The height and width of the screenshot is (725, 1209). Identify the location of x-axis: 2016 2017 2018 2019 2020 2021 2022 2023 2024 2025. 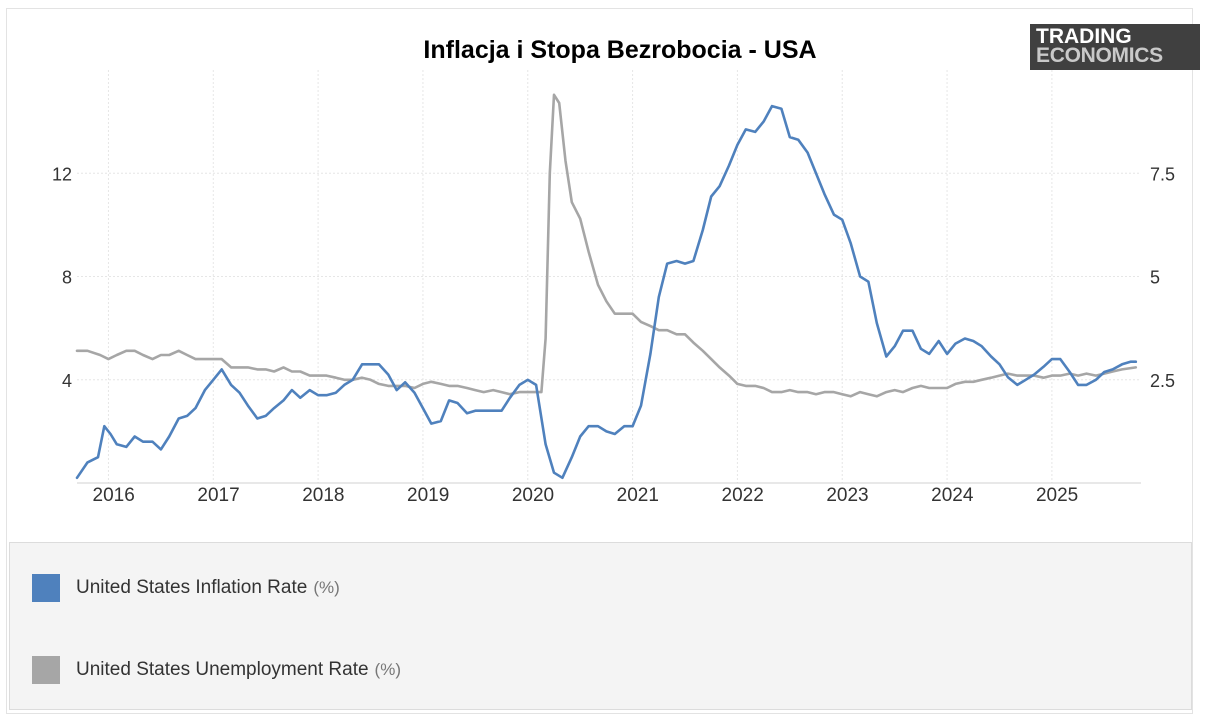
(609, 494).